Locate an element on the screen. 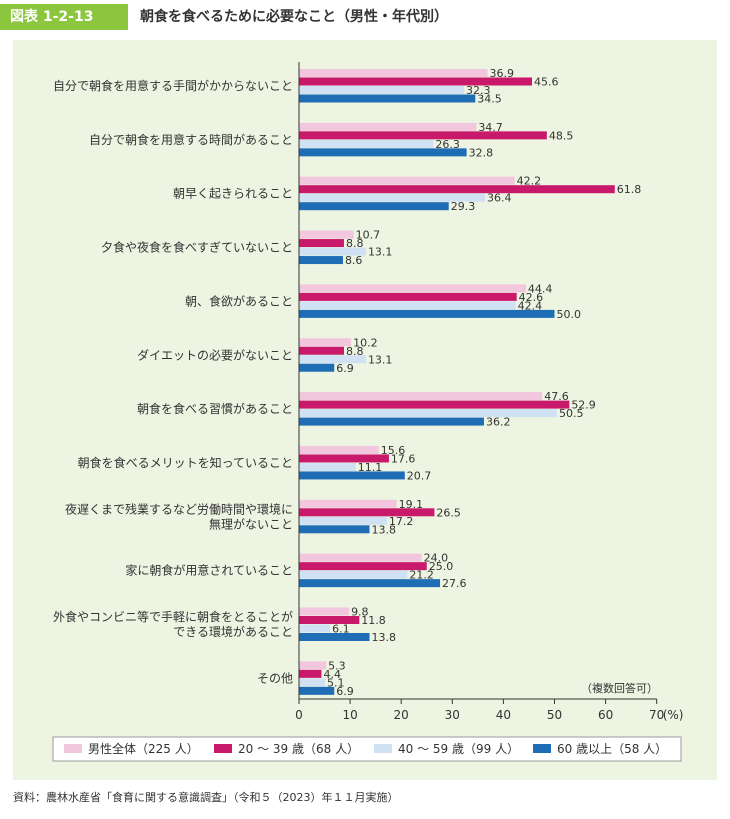 Image resolution: width=730 pixels, height=819 pixels. data-label-8-4: 20.7 is located at coordinates (419, 475).